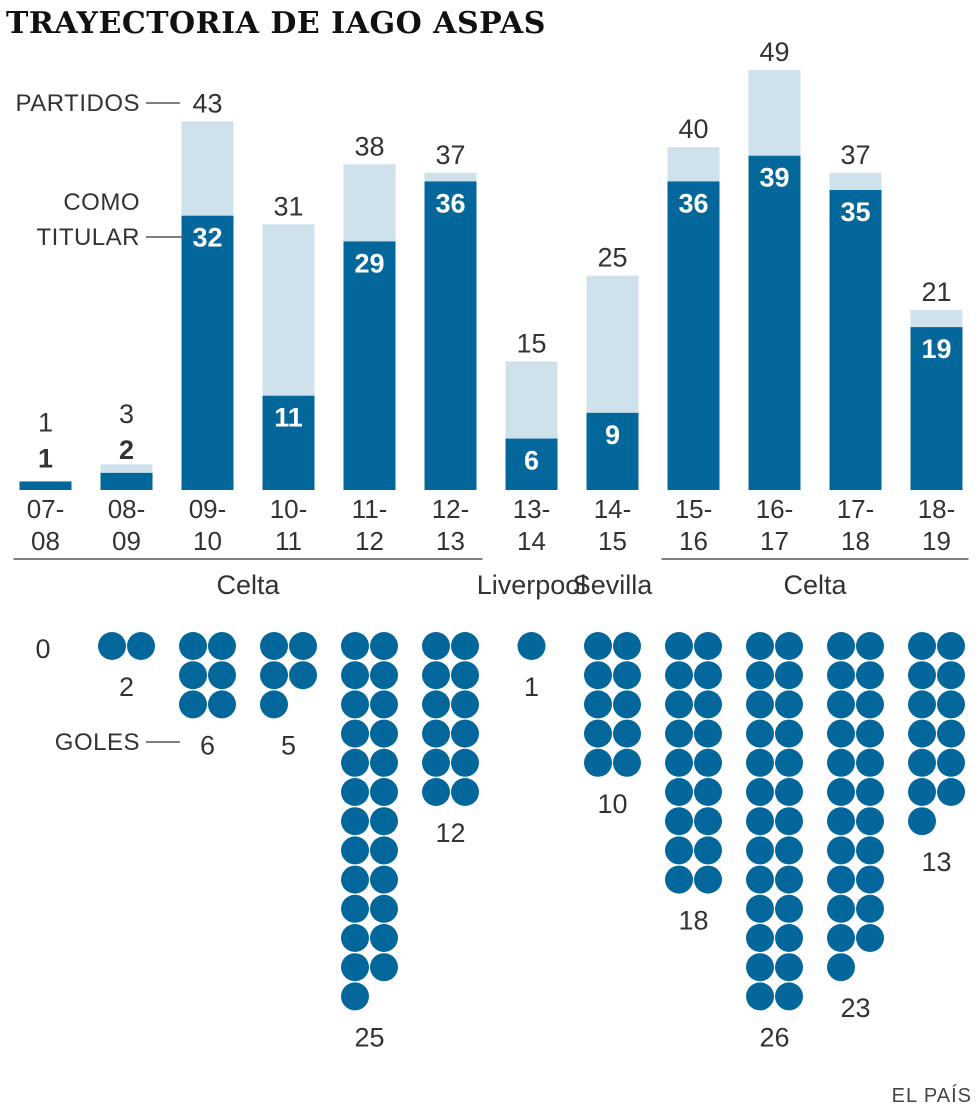 The width and height of the screenshot is (980, 1118). What do you see at coordinates (127, 509) in the screenshot?
I see `tick-label-08-09-line1: 08-` at bounding box center [127, 509].